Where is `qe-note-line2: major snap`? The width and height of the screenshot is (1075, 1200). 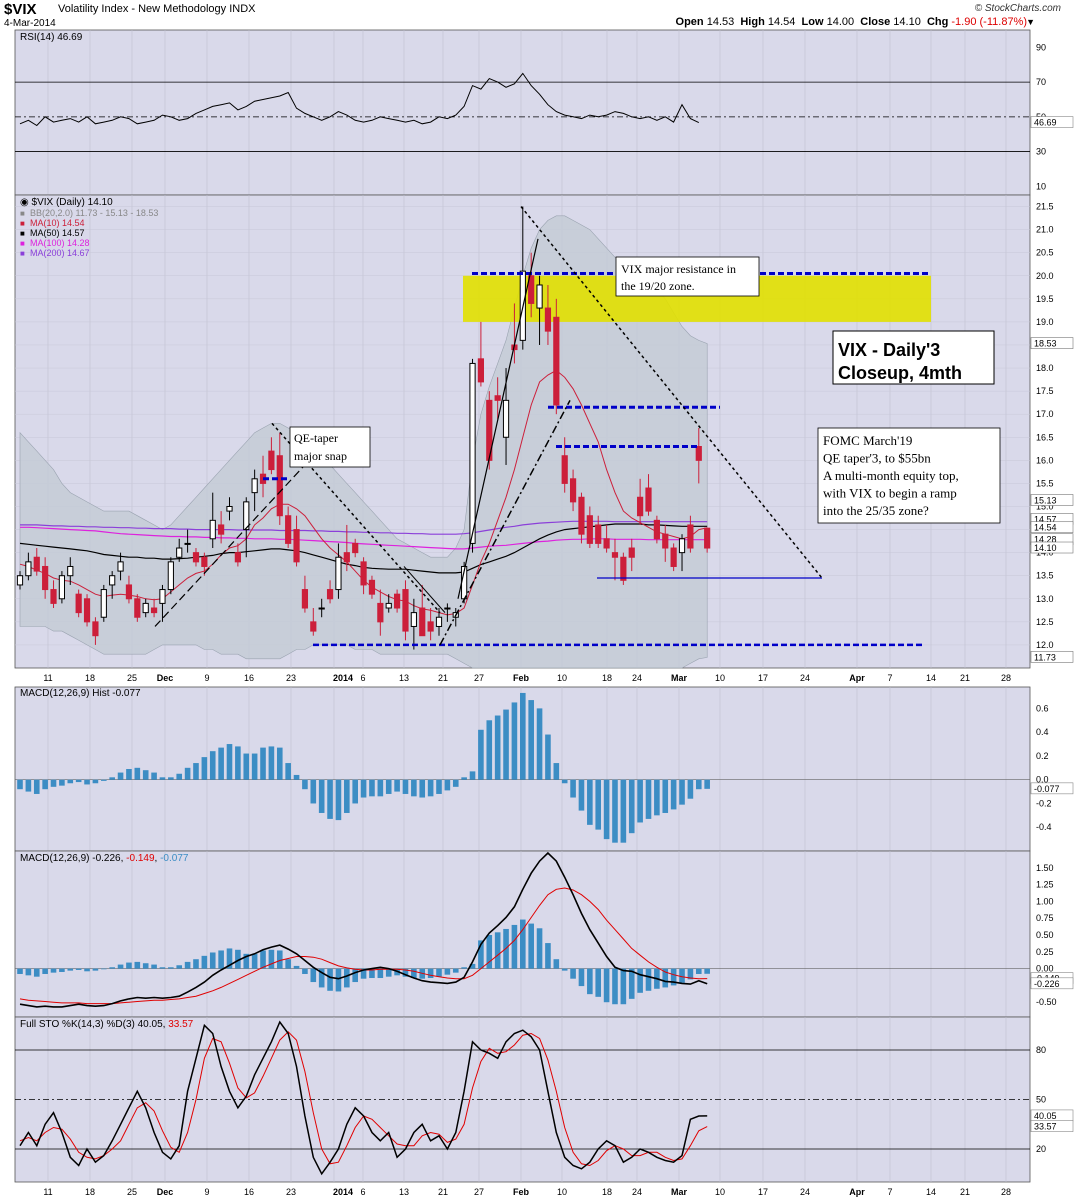 qe-note-line2: major snap is located at coordinates (320, 456).